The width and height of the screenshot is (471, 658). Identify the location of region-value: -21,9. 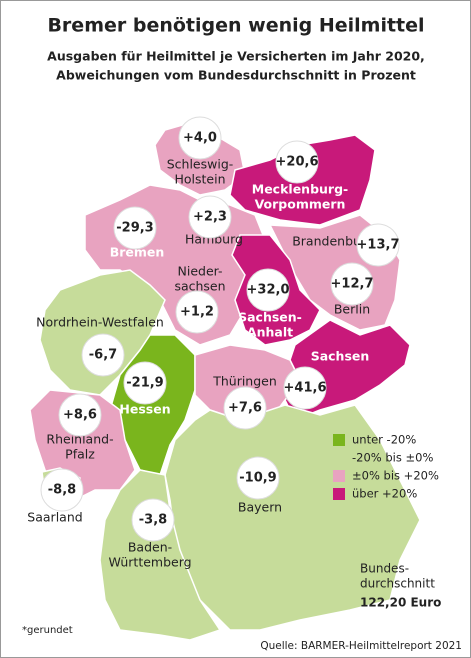
(144, 383).